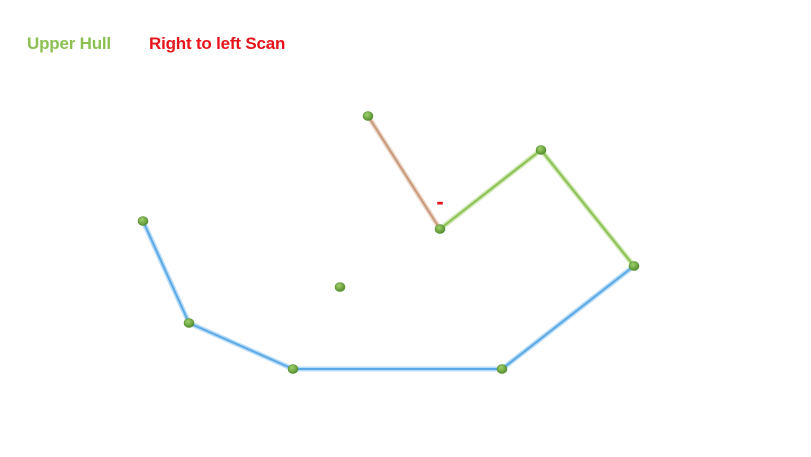 Image resolution: width=811 pixels, height=457 pixels. Describe the element at coordinates (502, 369) in the screenshot. I see `point-p4` at that location.